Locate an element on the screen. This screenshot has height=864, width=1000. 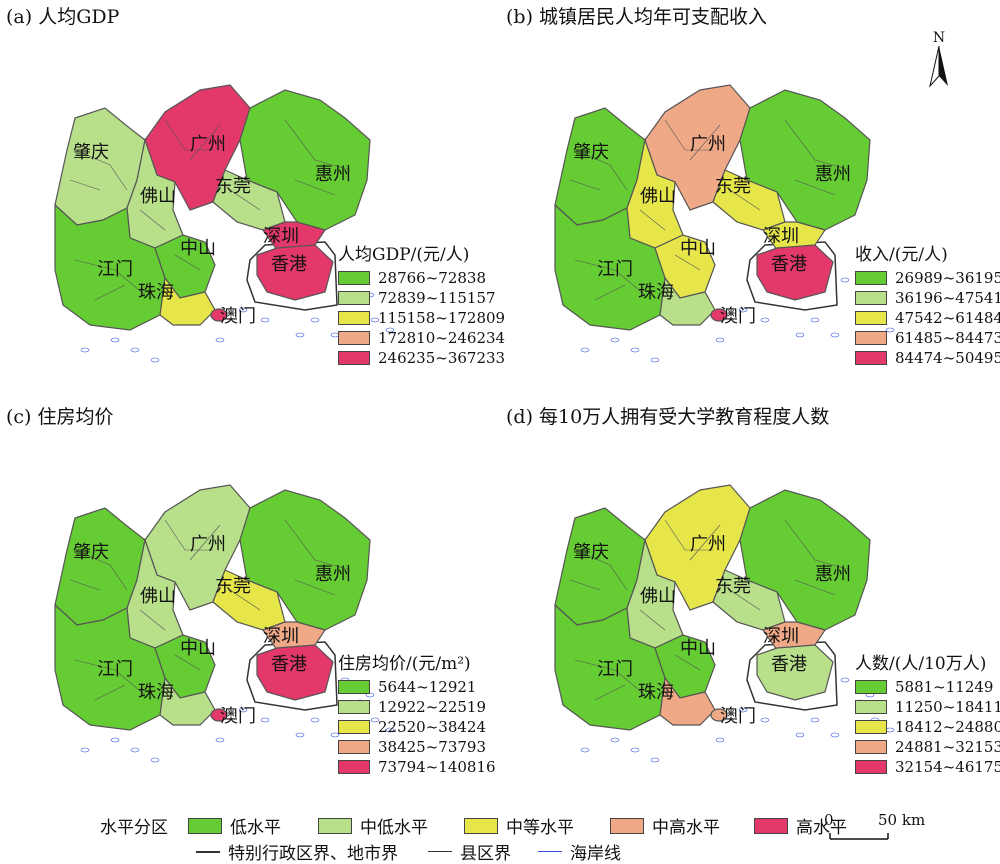
legend-title: 人数/(人/10万人) is located at coordinates (921, 664).